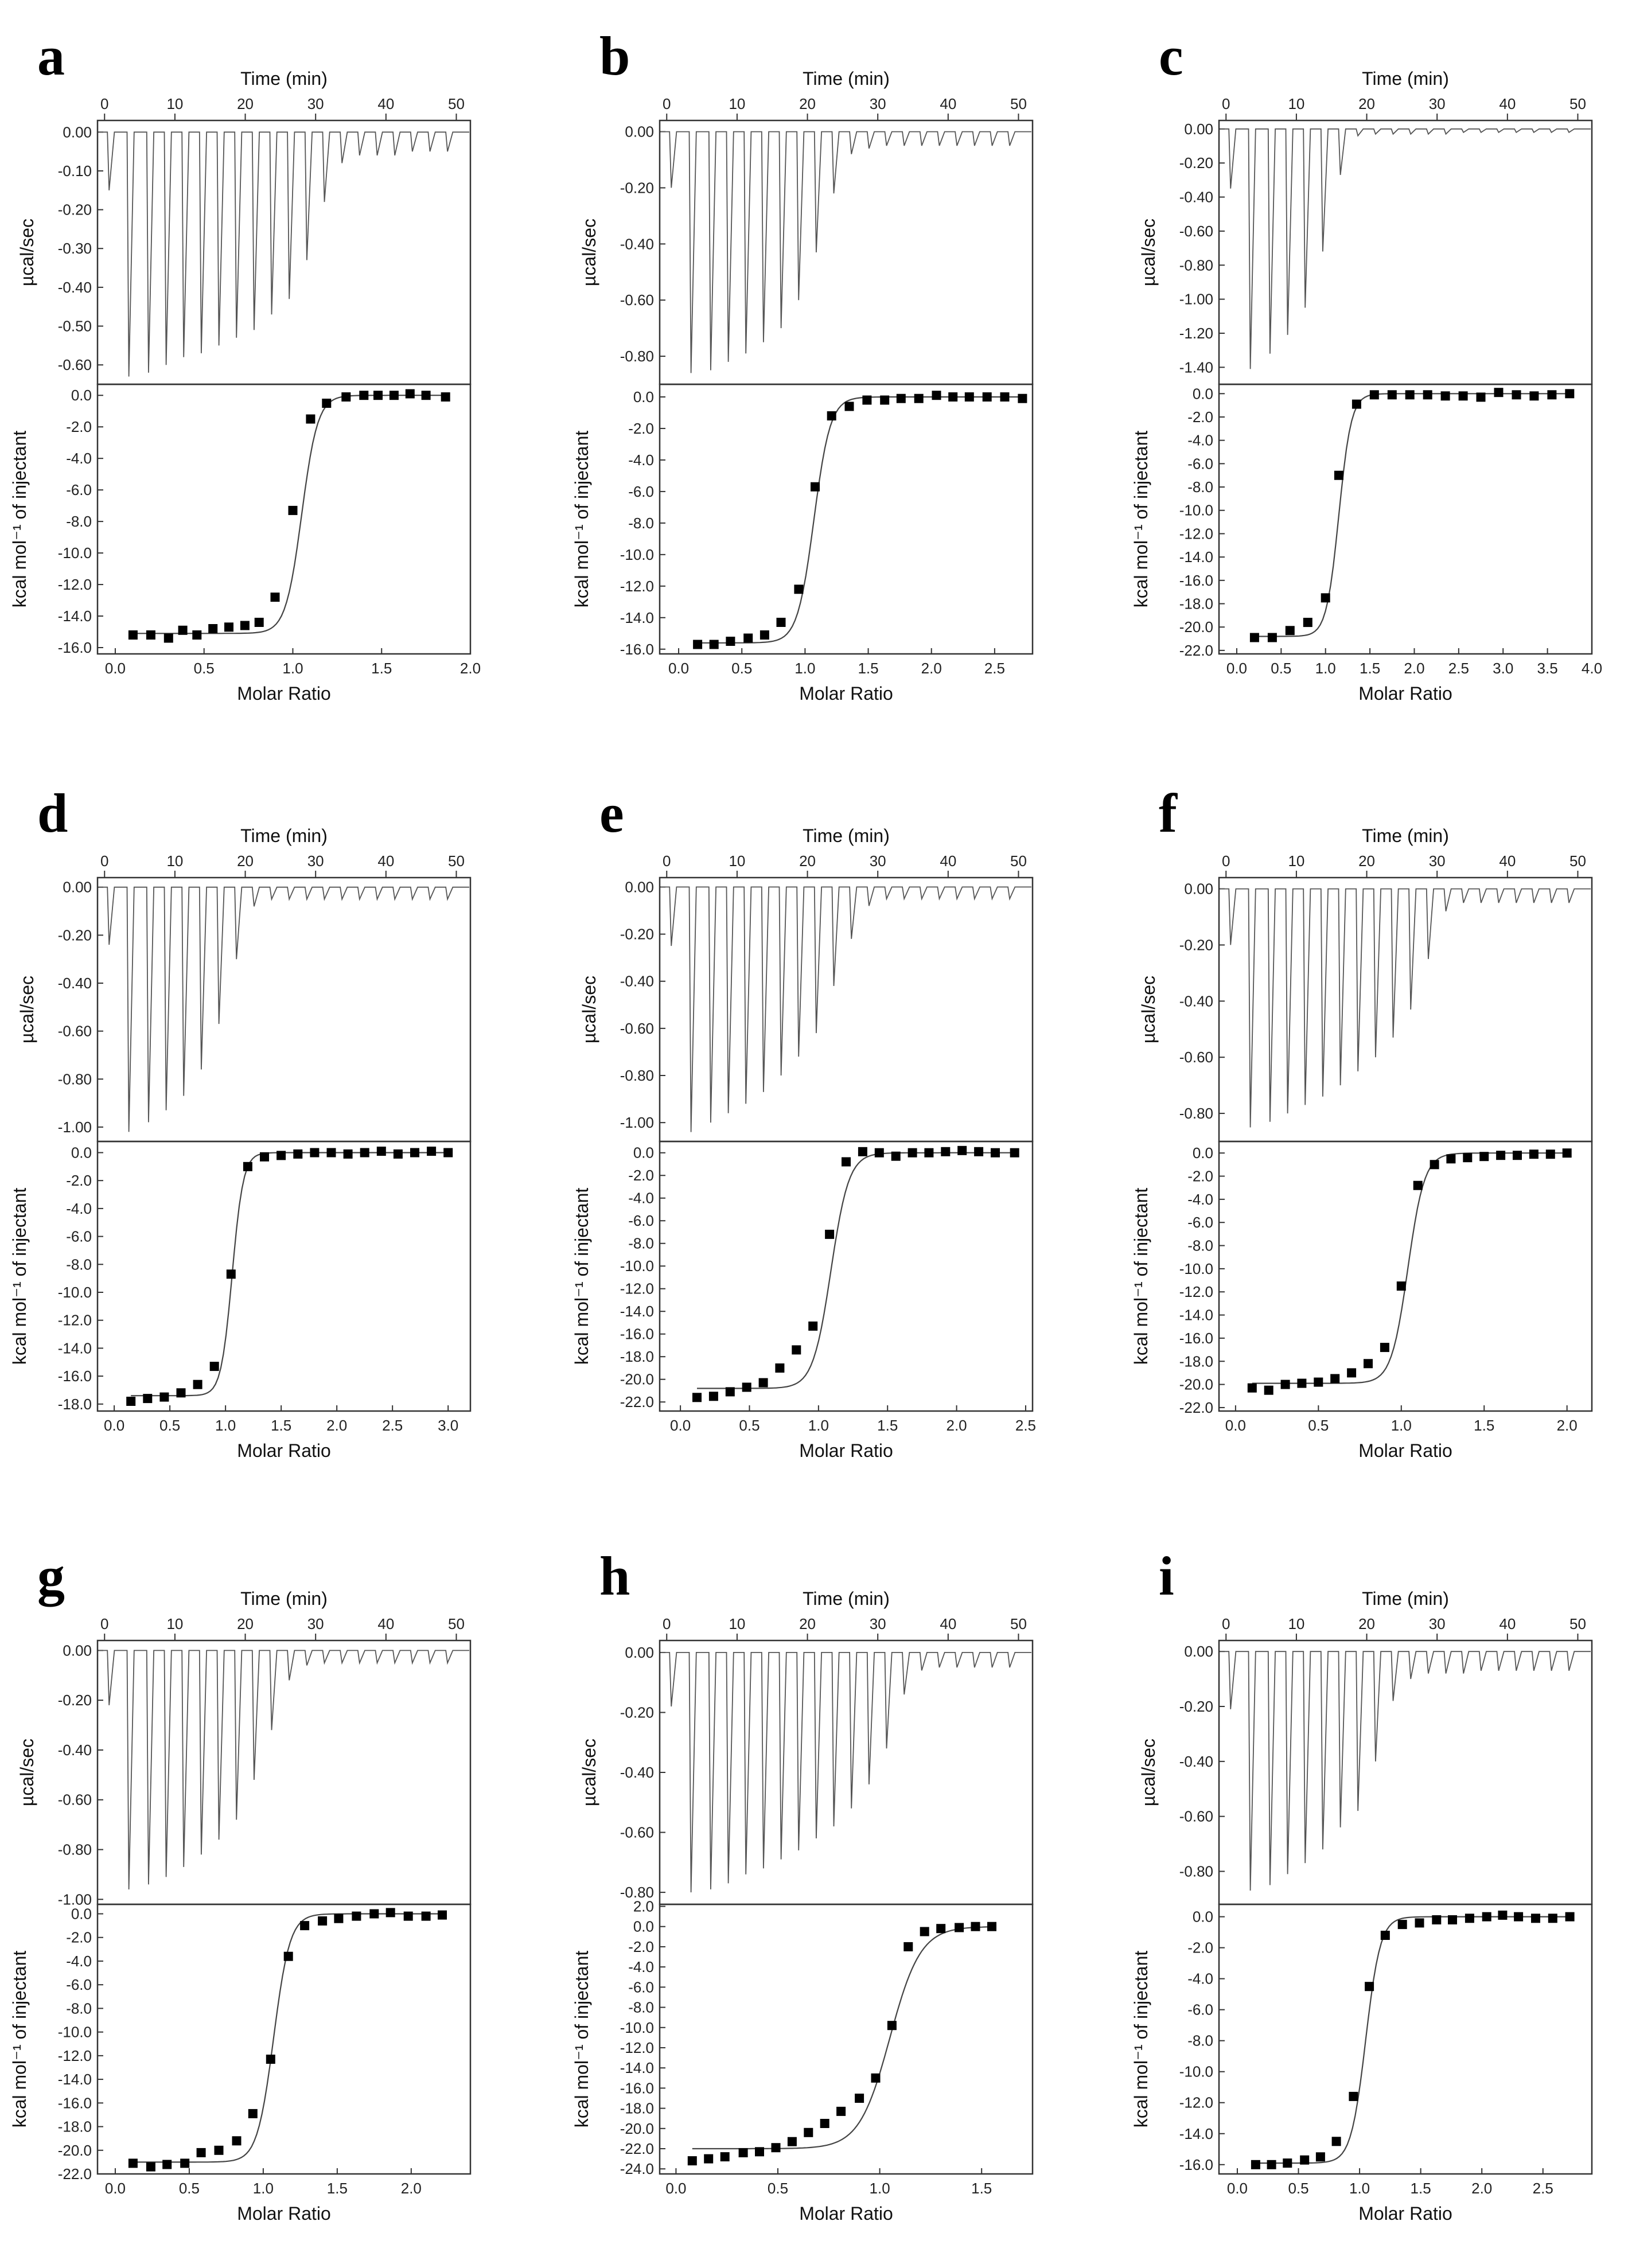 The height and width of the screenshot is (2268, 1628). What do you see at coordinates (637, 1833) in the screenshot?
I see `power-tick-label: -0.60` at bounding box center [637, 1833].